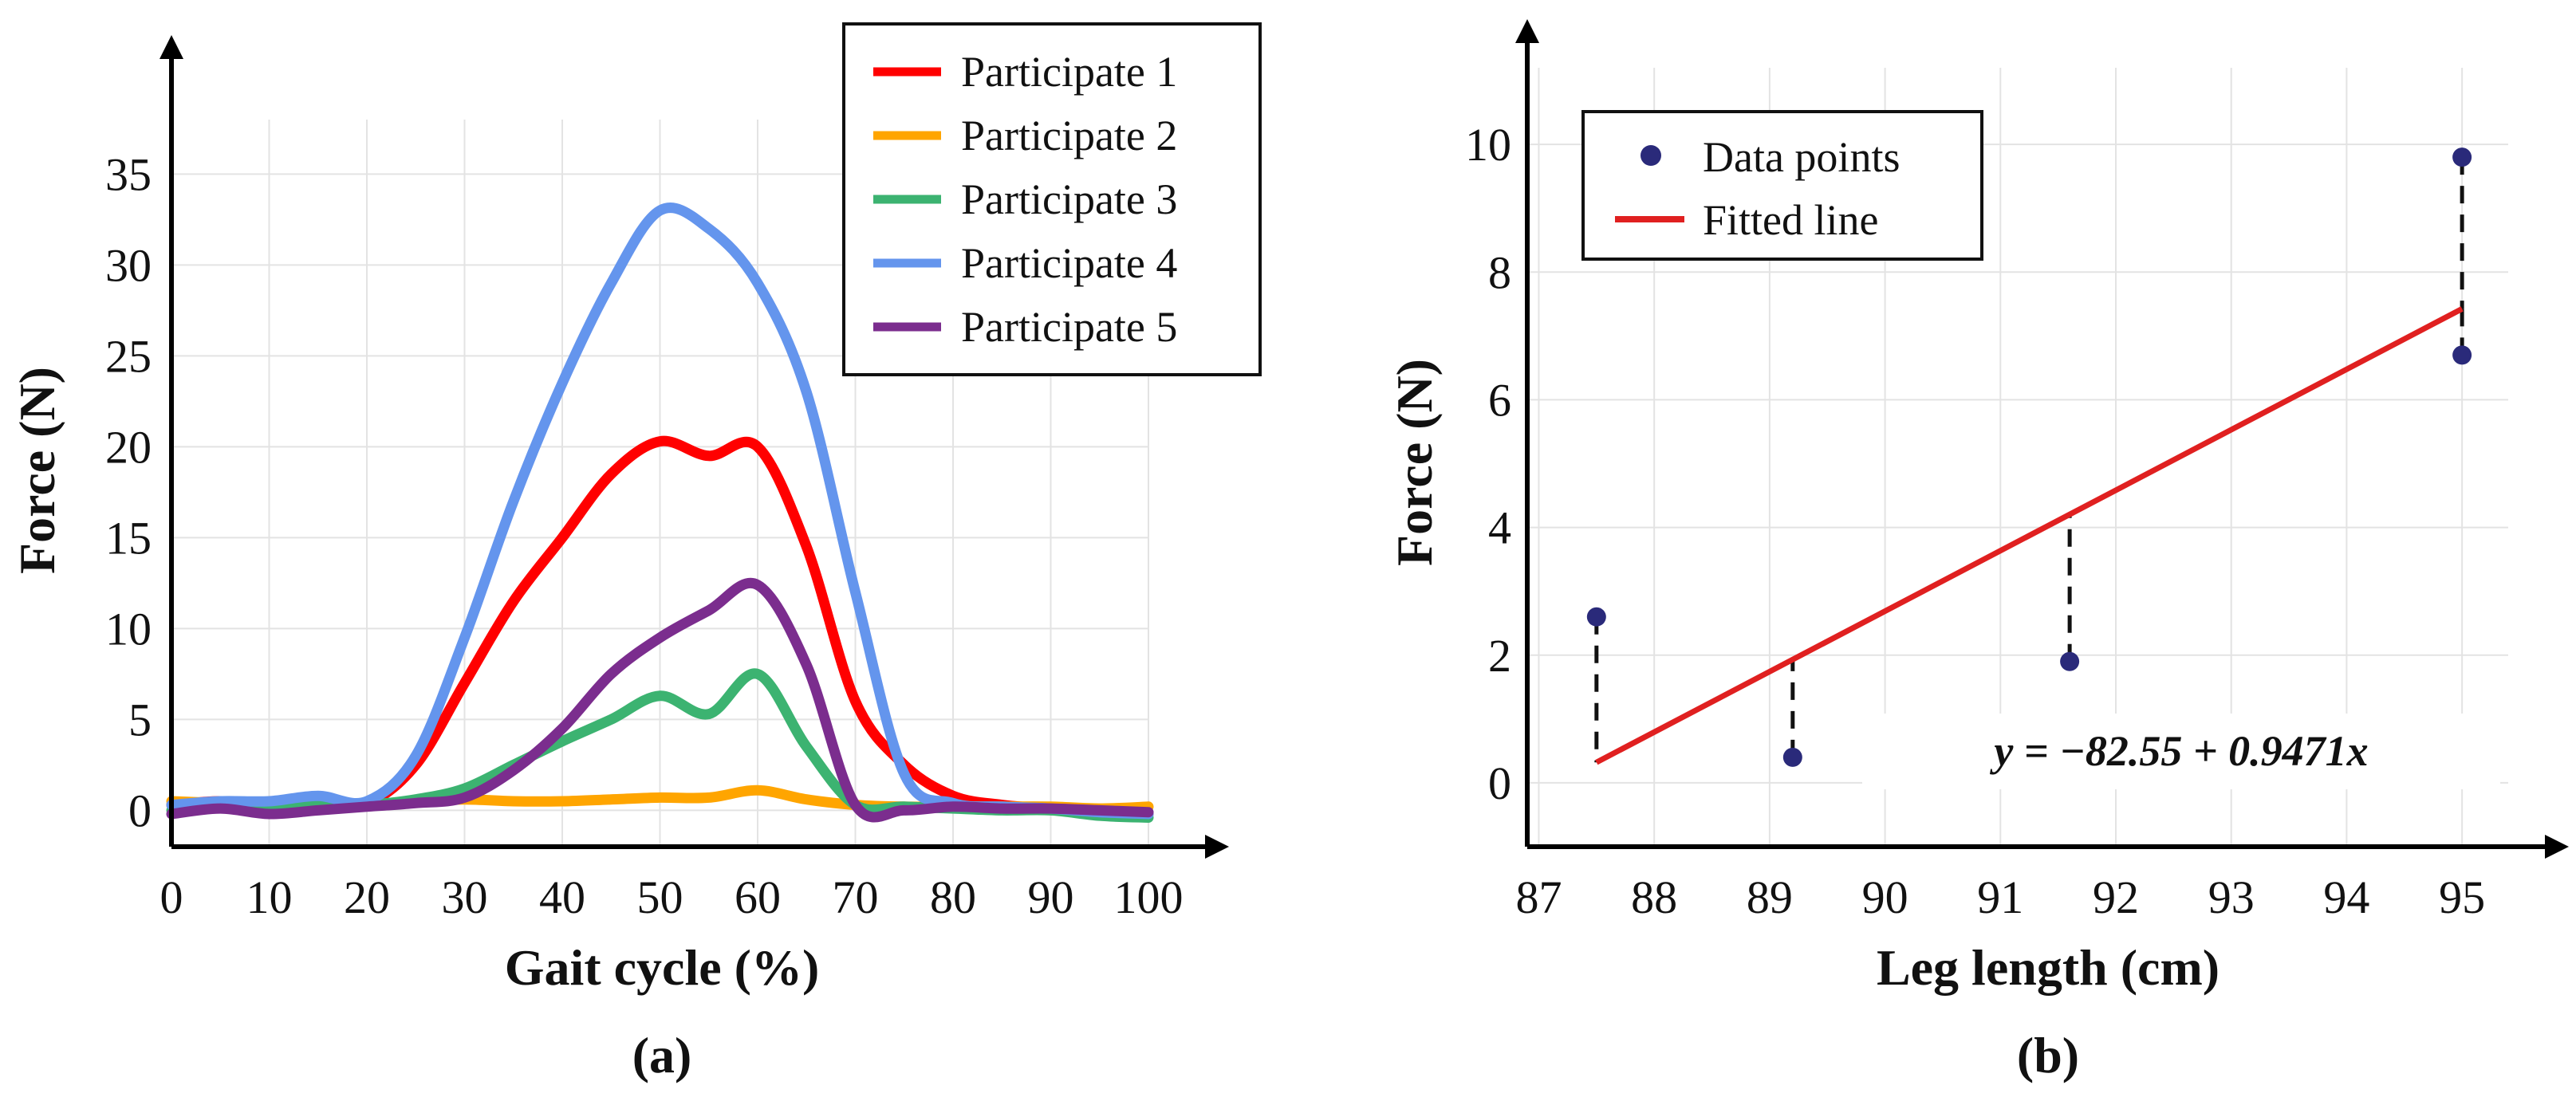 This screenshot has height=1105, width=2576. Describe the element at coordinates (1499, 272) in the screenshot. I see `panel-b-y-tick-label: 8` at that location.